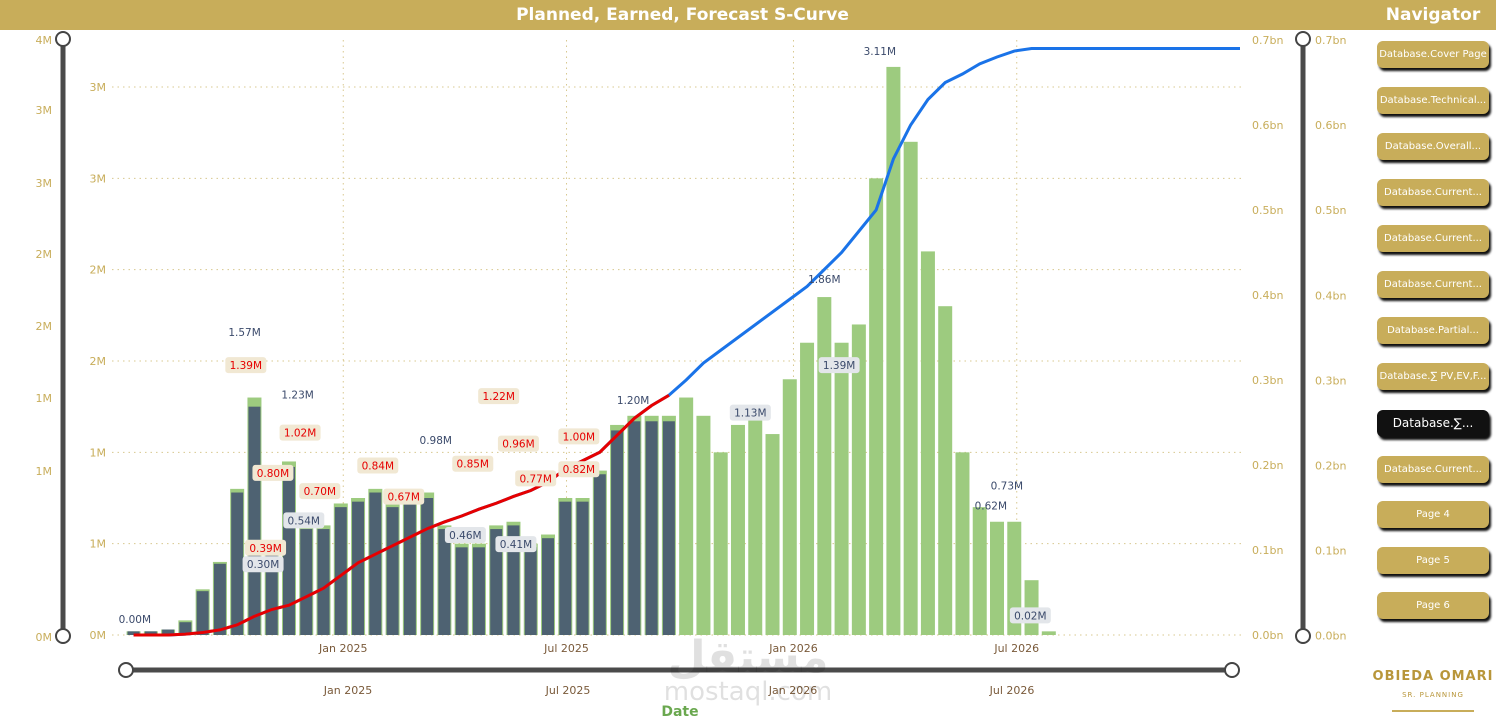 The image size is (1496, 720). Describe the element at coordinates (1267, 210) in the screenshot. I see `y-right-tick-label: 0.5bn` at that location.